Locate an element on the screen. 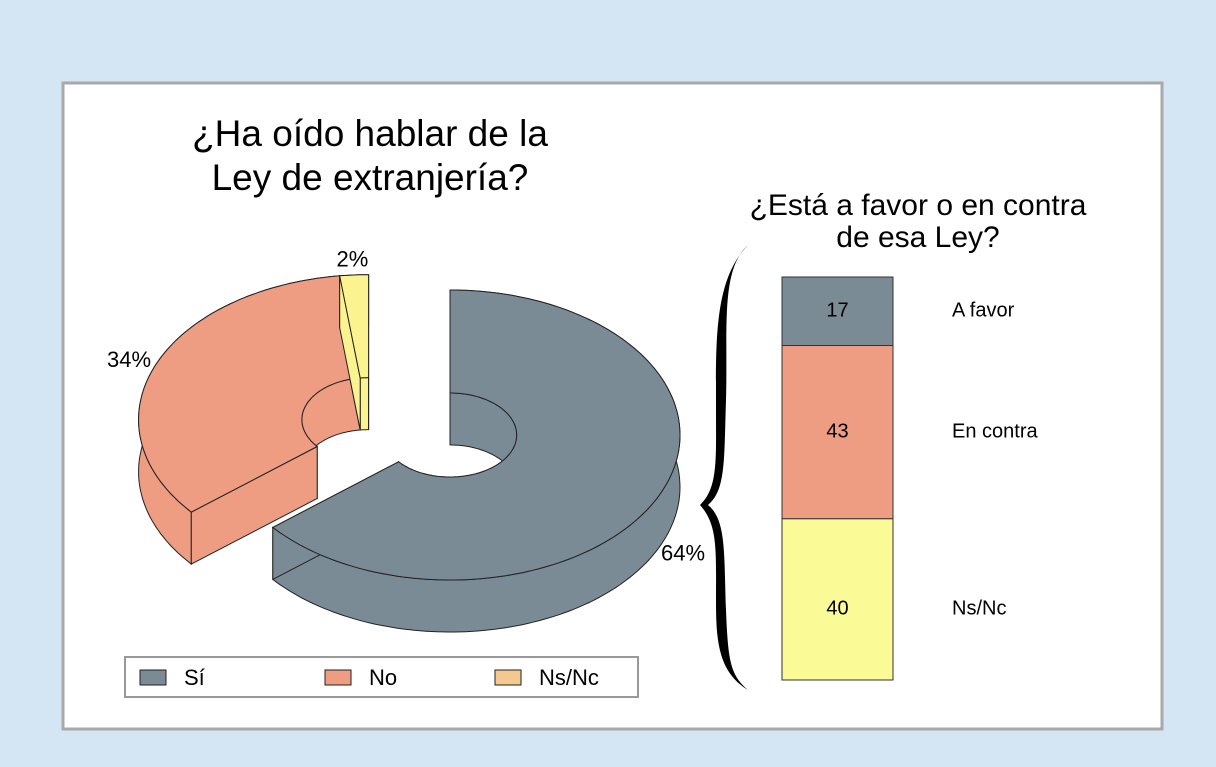 The image size is (1216, 767). legend-box is located at coordinates (381, 677).